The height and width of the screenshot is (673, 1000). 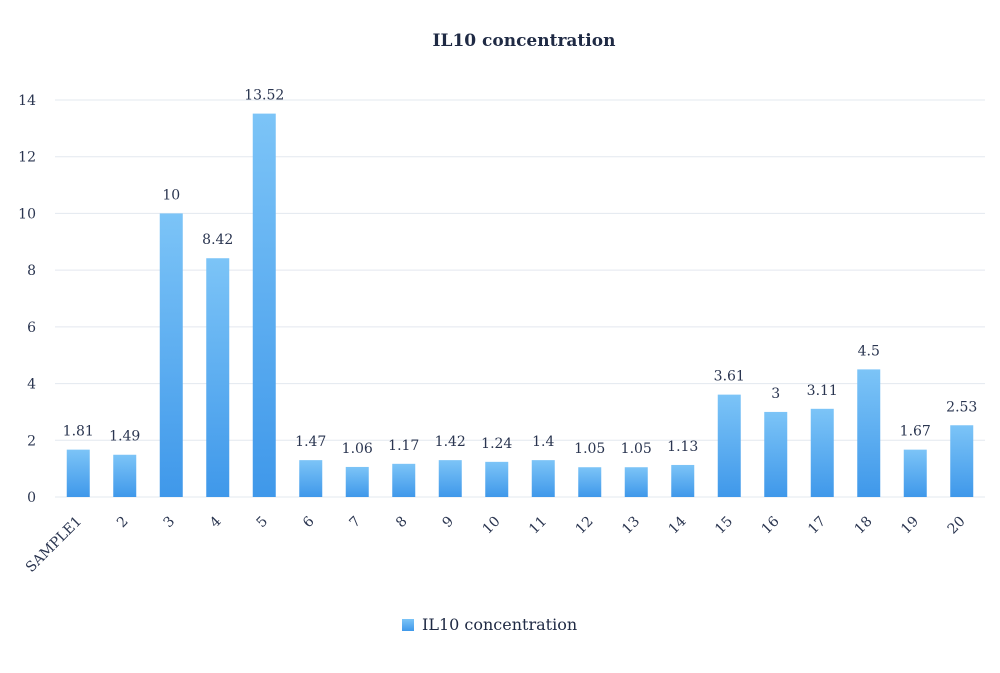 What do you see at coordinates (775, 394) in the screenshot?
I see `data-label: 3` at bounding box center [775, 394].